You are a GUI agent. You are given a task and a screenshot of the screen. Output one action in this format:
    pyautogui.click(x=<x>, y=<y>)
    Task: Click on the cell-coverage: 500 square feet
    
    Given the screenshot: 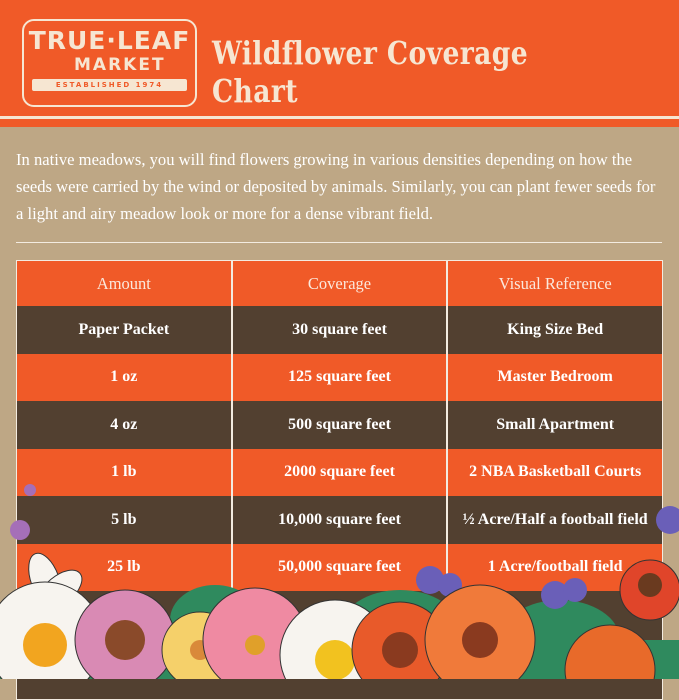 What is the action you would take?
    pyautogui.click(x=341, y=425)
    